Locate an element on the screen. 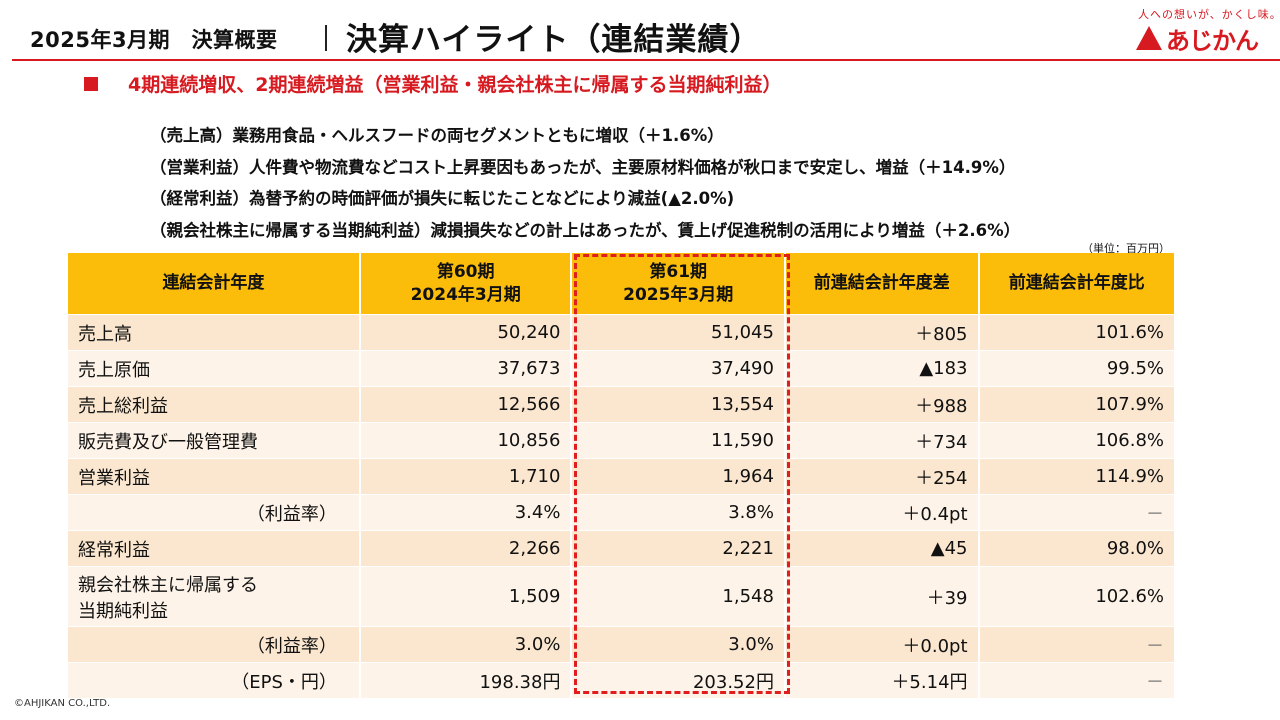 Image resolution: width=1280 pixels, height=720 pixels. table-row: （利益率） 3.4% 3.8% ＋0.4pt － is located at coordinates (621, 512).